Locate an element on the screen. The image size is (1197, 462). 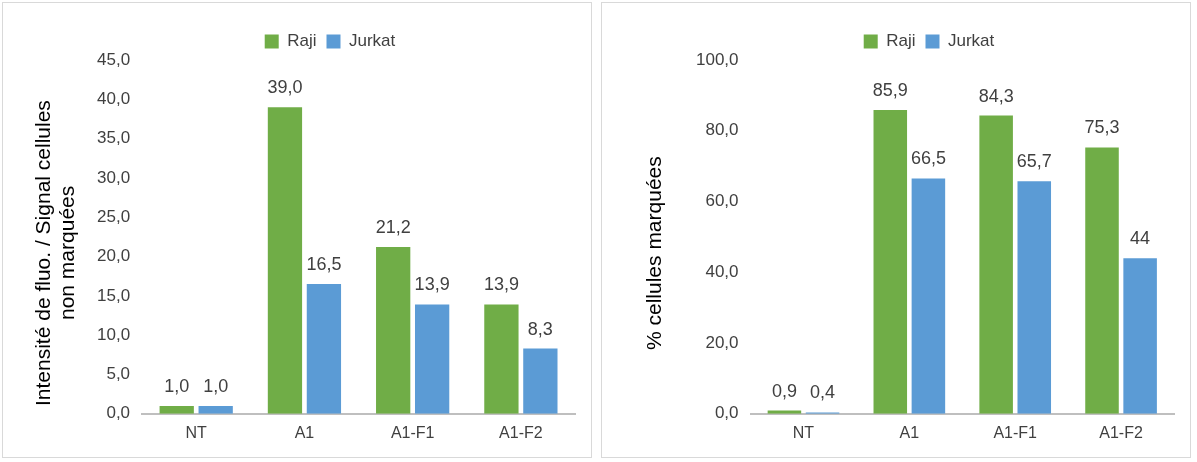
y-tick-label: 100,0 is located at coordinates (717, 59).